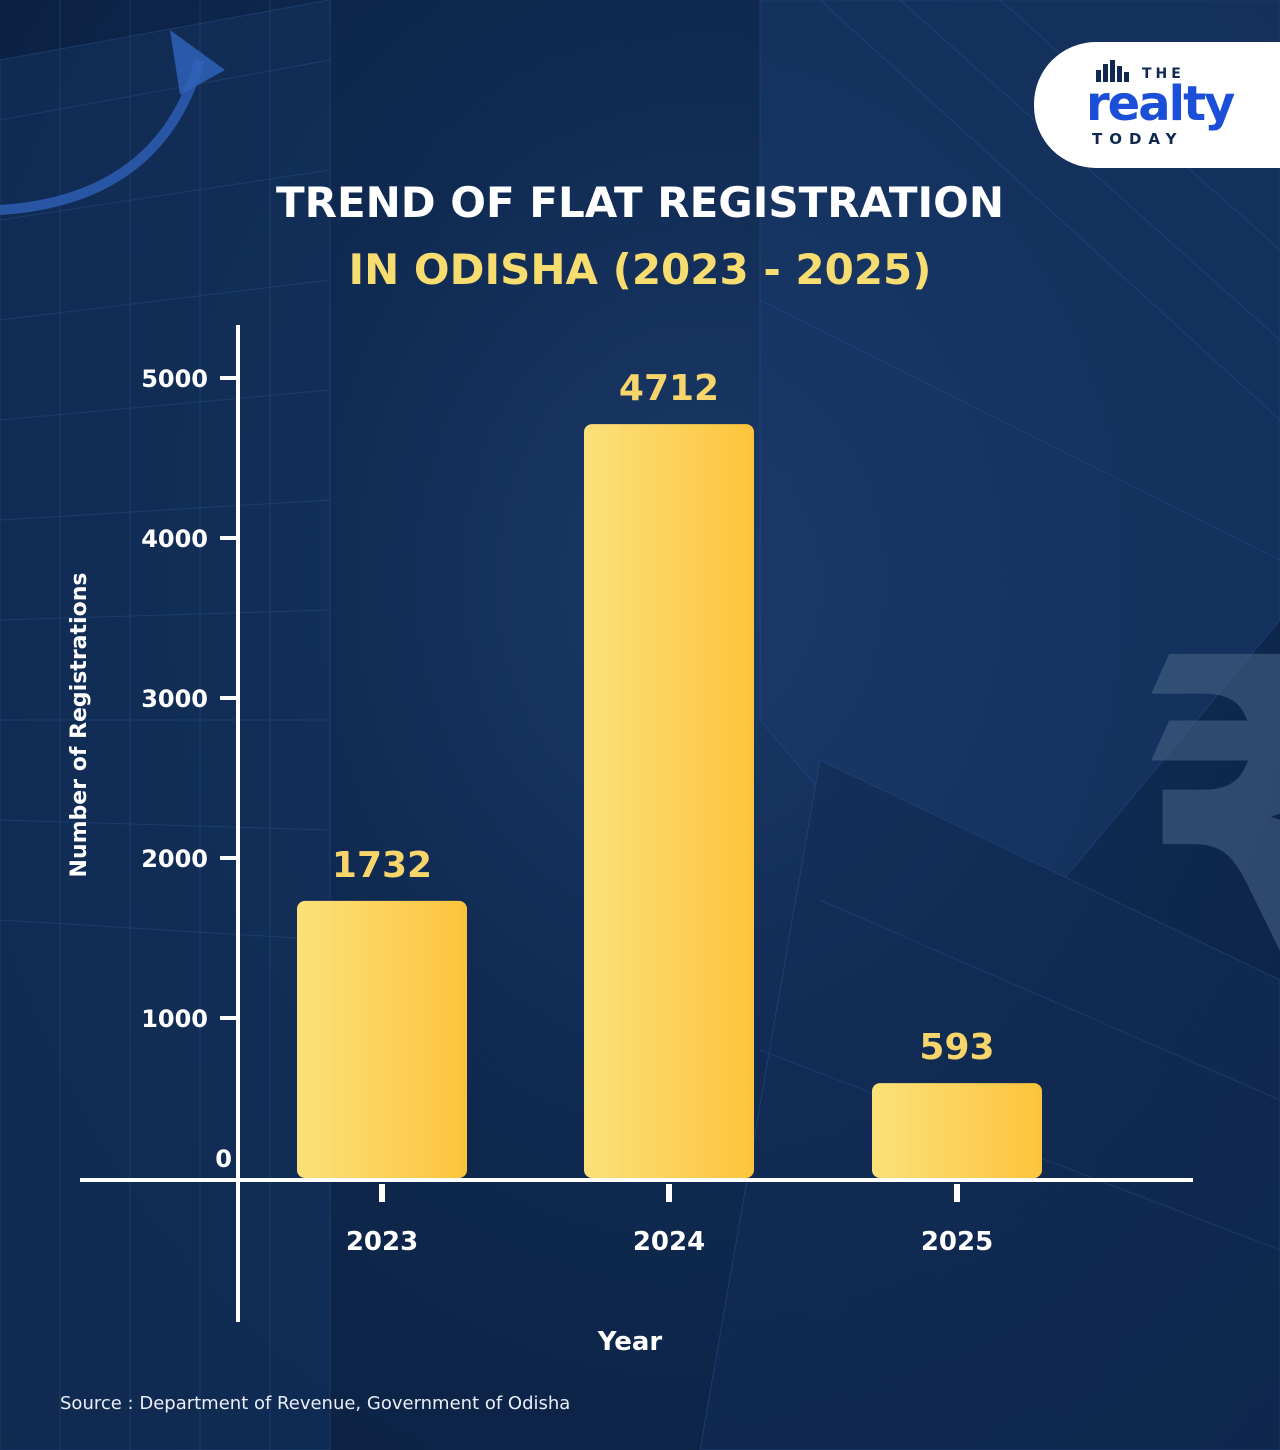 The width and height of the screenshot is (1280, 1450). I want to click on data-label: 593, so click(956, 1047).